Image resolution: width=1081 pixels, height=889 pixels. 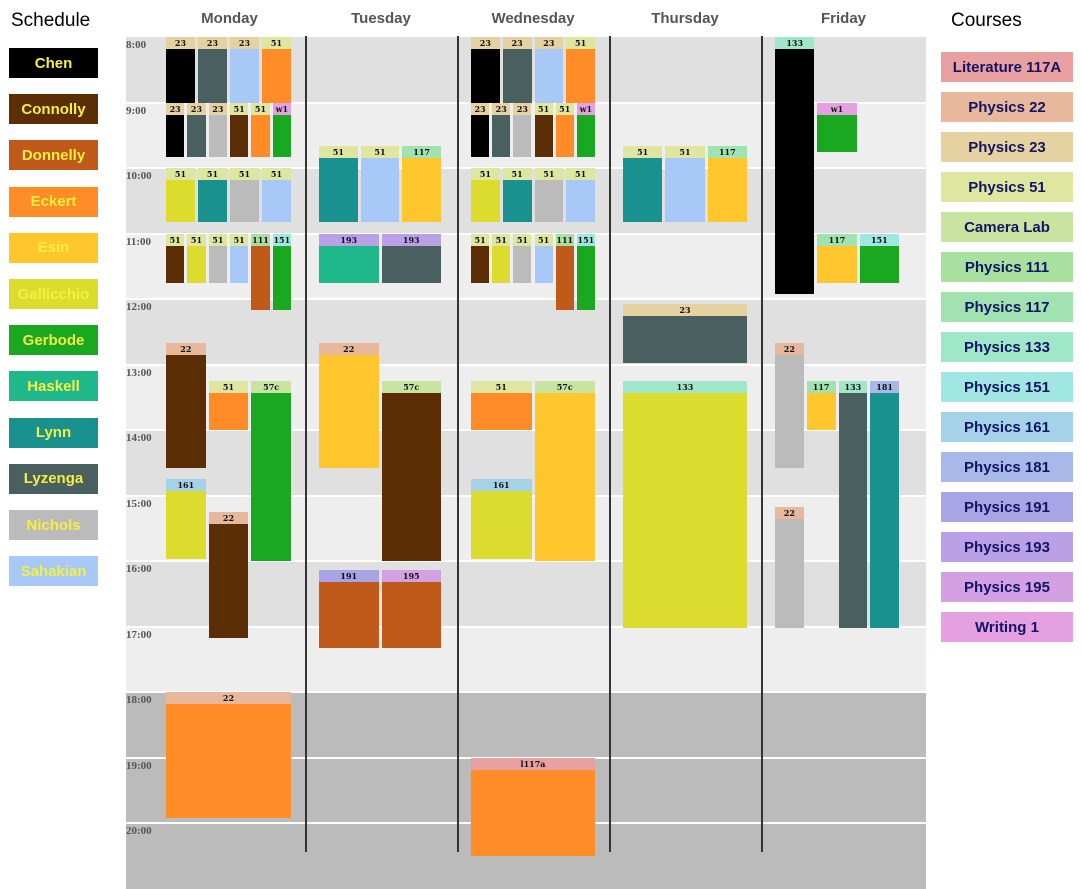 I want to click on person-donnelly: Donnelly, so click(x=53, y=155).